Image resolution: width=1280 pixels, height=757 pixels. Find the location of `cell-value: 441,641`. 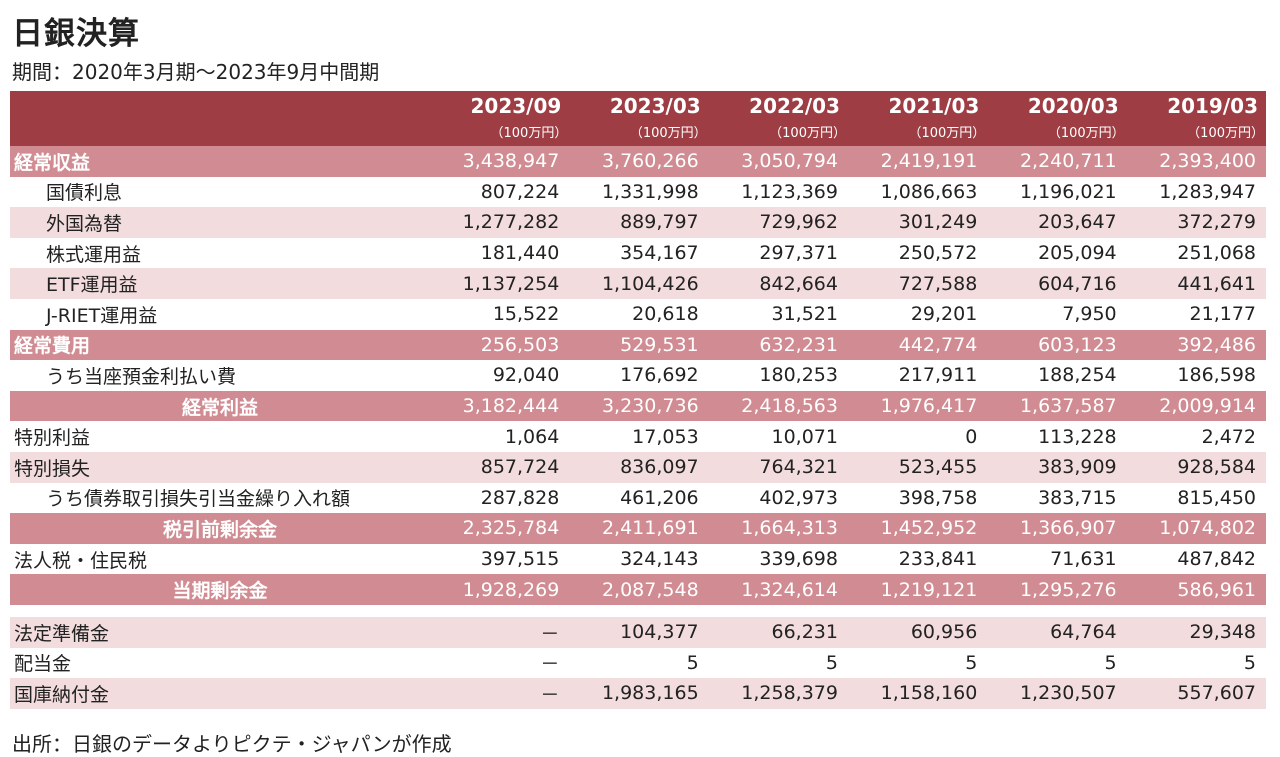

cell-value: 441,641 is located at coordinates (1196, 283).